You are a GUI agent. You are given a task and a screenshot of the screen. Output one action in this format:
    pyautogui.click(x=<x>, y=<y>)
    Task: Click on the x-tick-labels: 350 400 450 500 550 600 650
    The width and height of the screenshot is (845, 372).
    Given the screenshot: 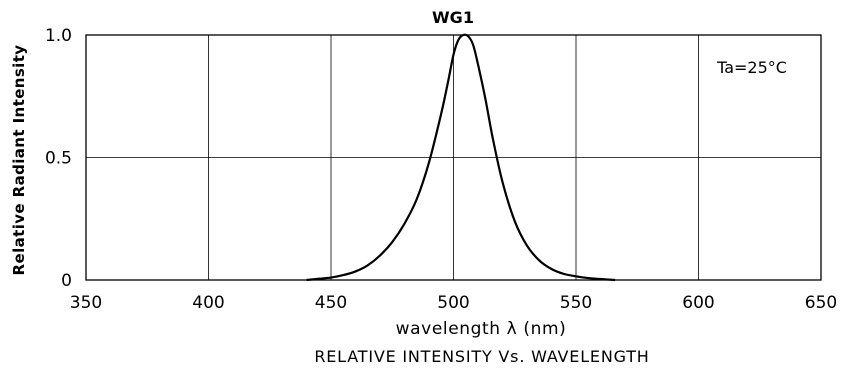 What is the action you would take?
    pyautogui.click(x=453, y=303)
    